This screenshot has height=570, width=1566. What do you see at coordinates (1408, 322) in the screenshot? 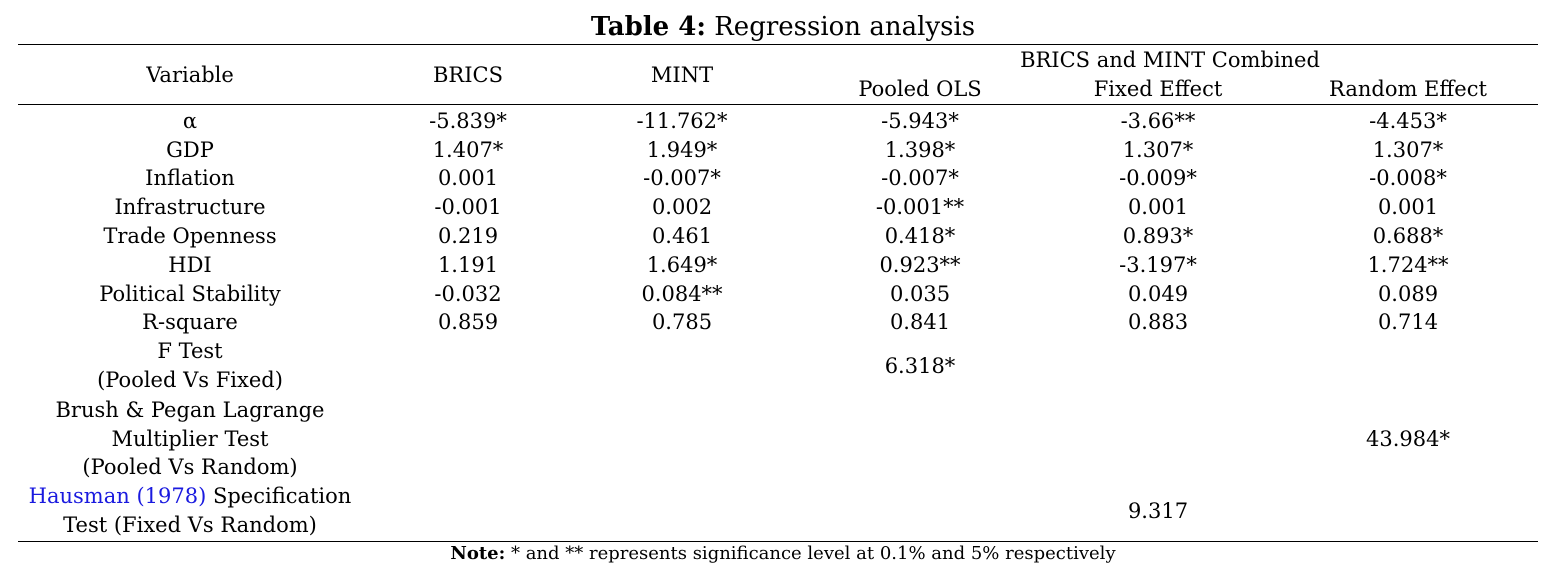
I see `cell-random: 0.714` at bounding box center [1408, 322].